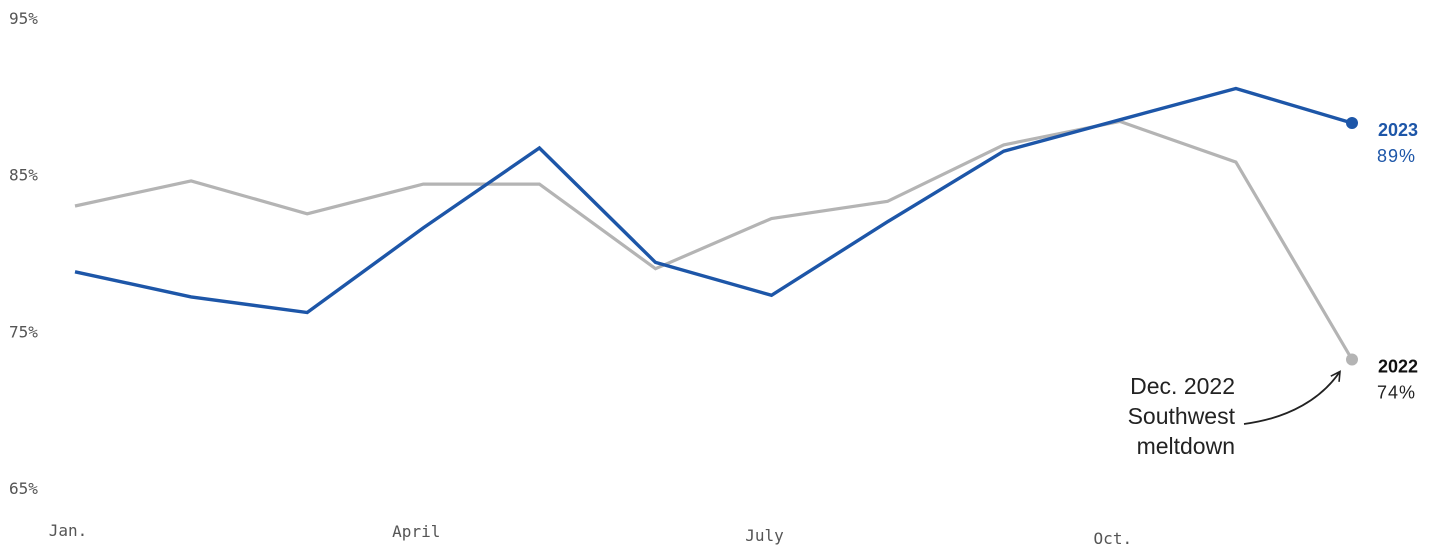 Image resolution: width=1437 pixels, height=548 pixels. What do you see at coordinates (23, 331) in the screenshot?
I see `y-tick-label: 75%` at bounding box center [23, 331].